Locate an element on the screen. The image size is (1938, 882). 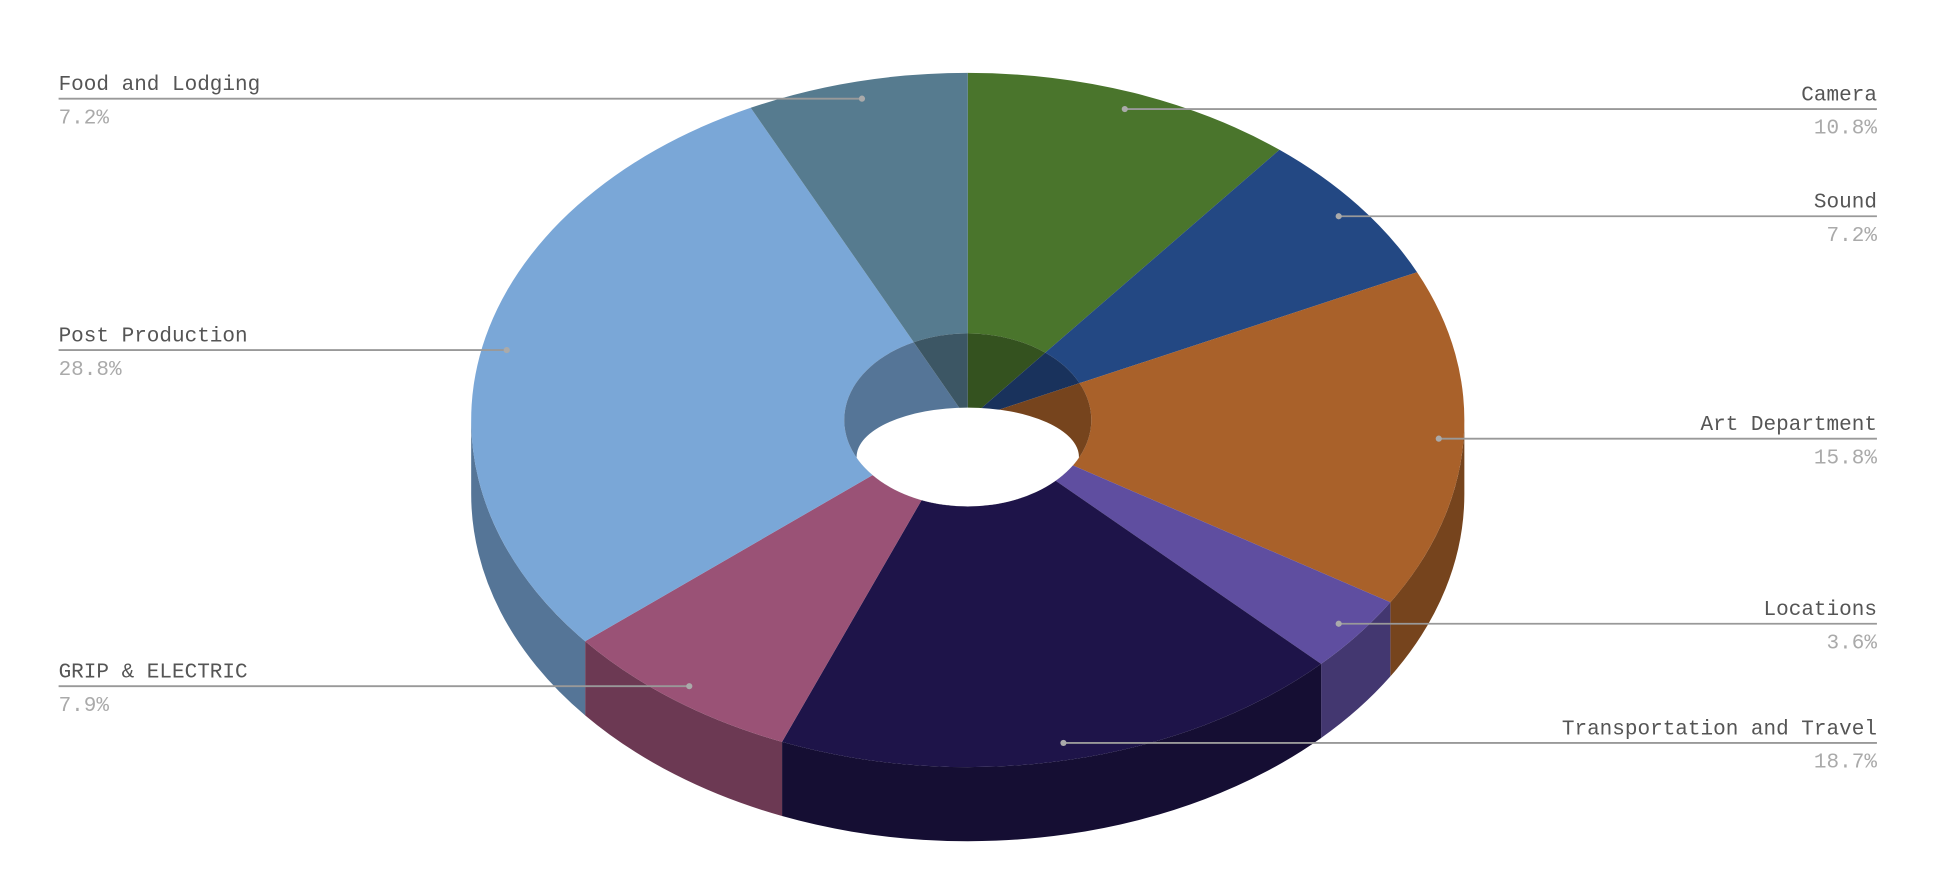
slice-label: Art Department is located at coordinates (1789, 425).